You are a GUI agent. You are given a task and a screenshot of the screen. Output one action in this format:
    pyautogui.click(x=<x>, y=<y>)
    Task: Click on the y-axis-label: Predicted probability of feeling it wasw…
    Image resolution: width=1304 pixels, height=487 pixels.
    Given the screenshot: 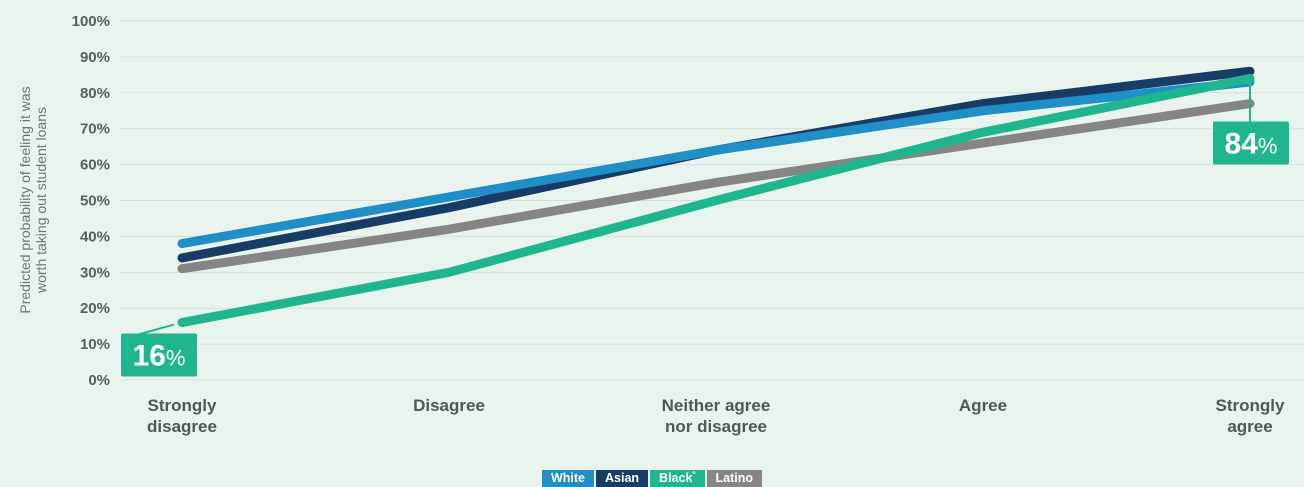 What is the action you would take?
    pyautogui.click(x=33, y=199)
    